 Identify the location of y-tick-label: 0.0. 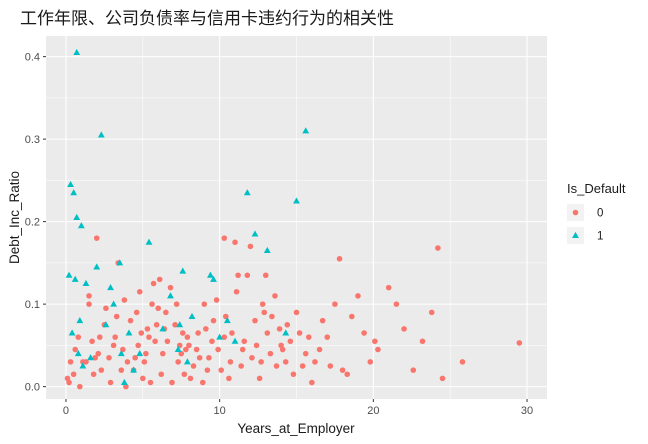
(32, 388).